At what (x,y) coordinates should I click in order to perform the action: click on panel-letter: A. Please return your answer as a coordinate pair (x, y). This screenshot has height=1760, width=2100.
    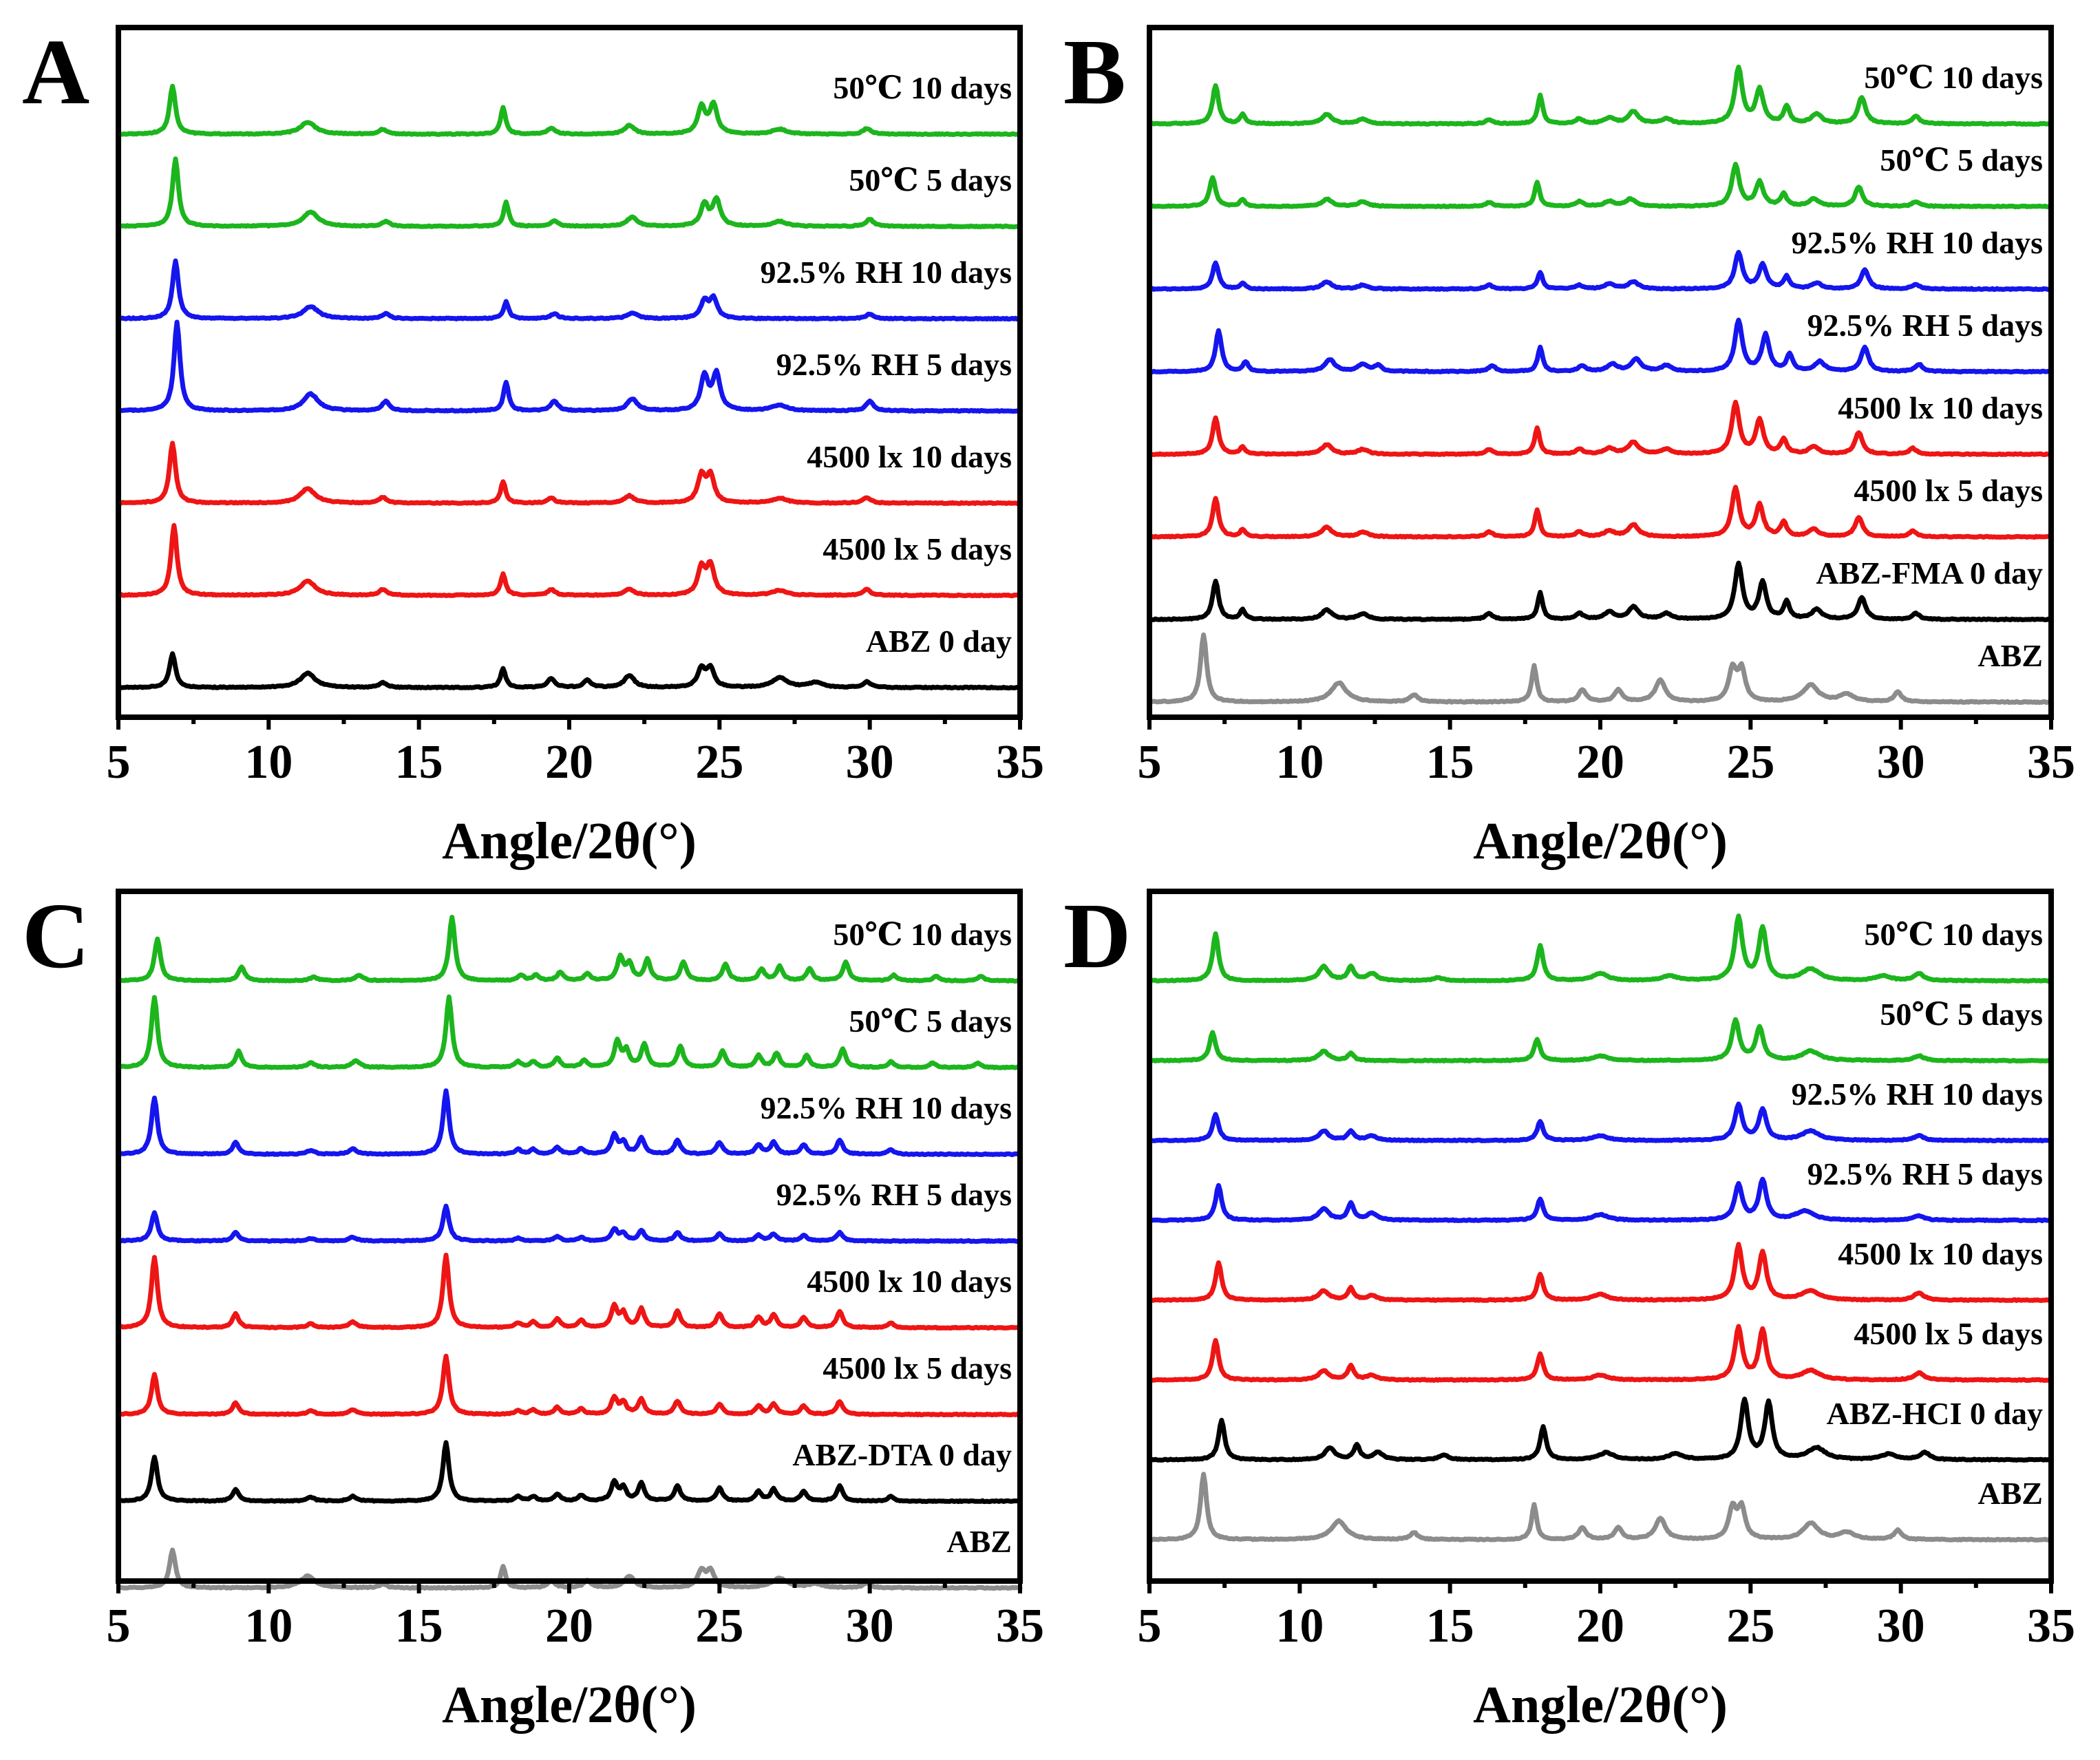
    Looking at the image, I should click on (55, 72).